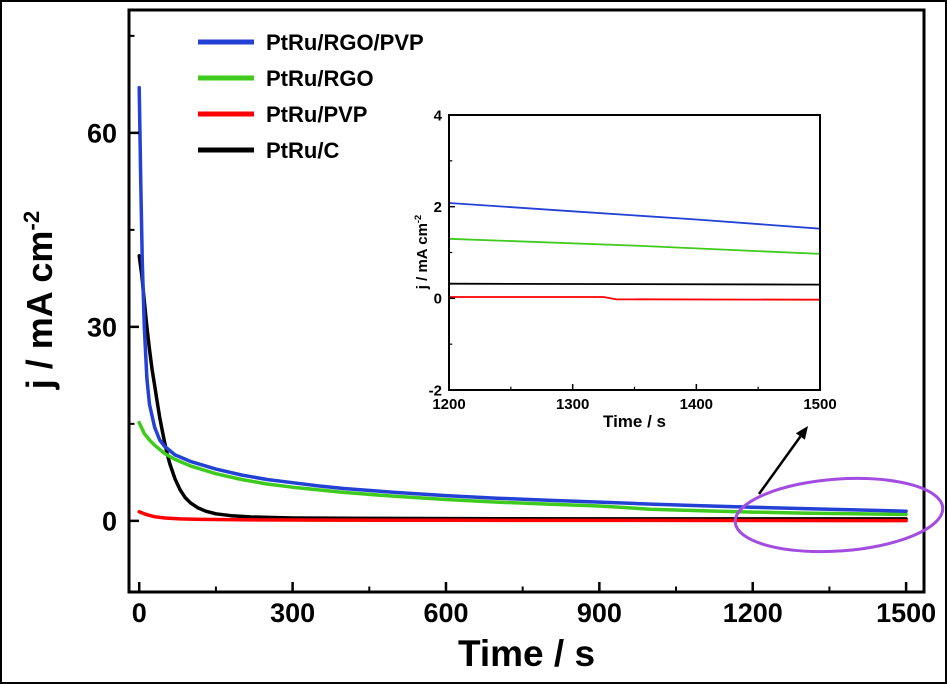 This screenshot has width=947, height=684. What do you see at coordinates (522, 468) in the screenshot?
I see `main-plot-series-ptru-rgo` at bounding box center [522, 468].